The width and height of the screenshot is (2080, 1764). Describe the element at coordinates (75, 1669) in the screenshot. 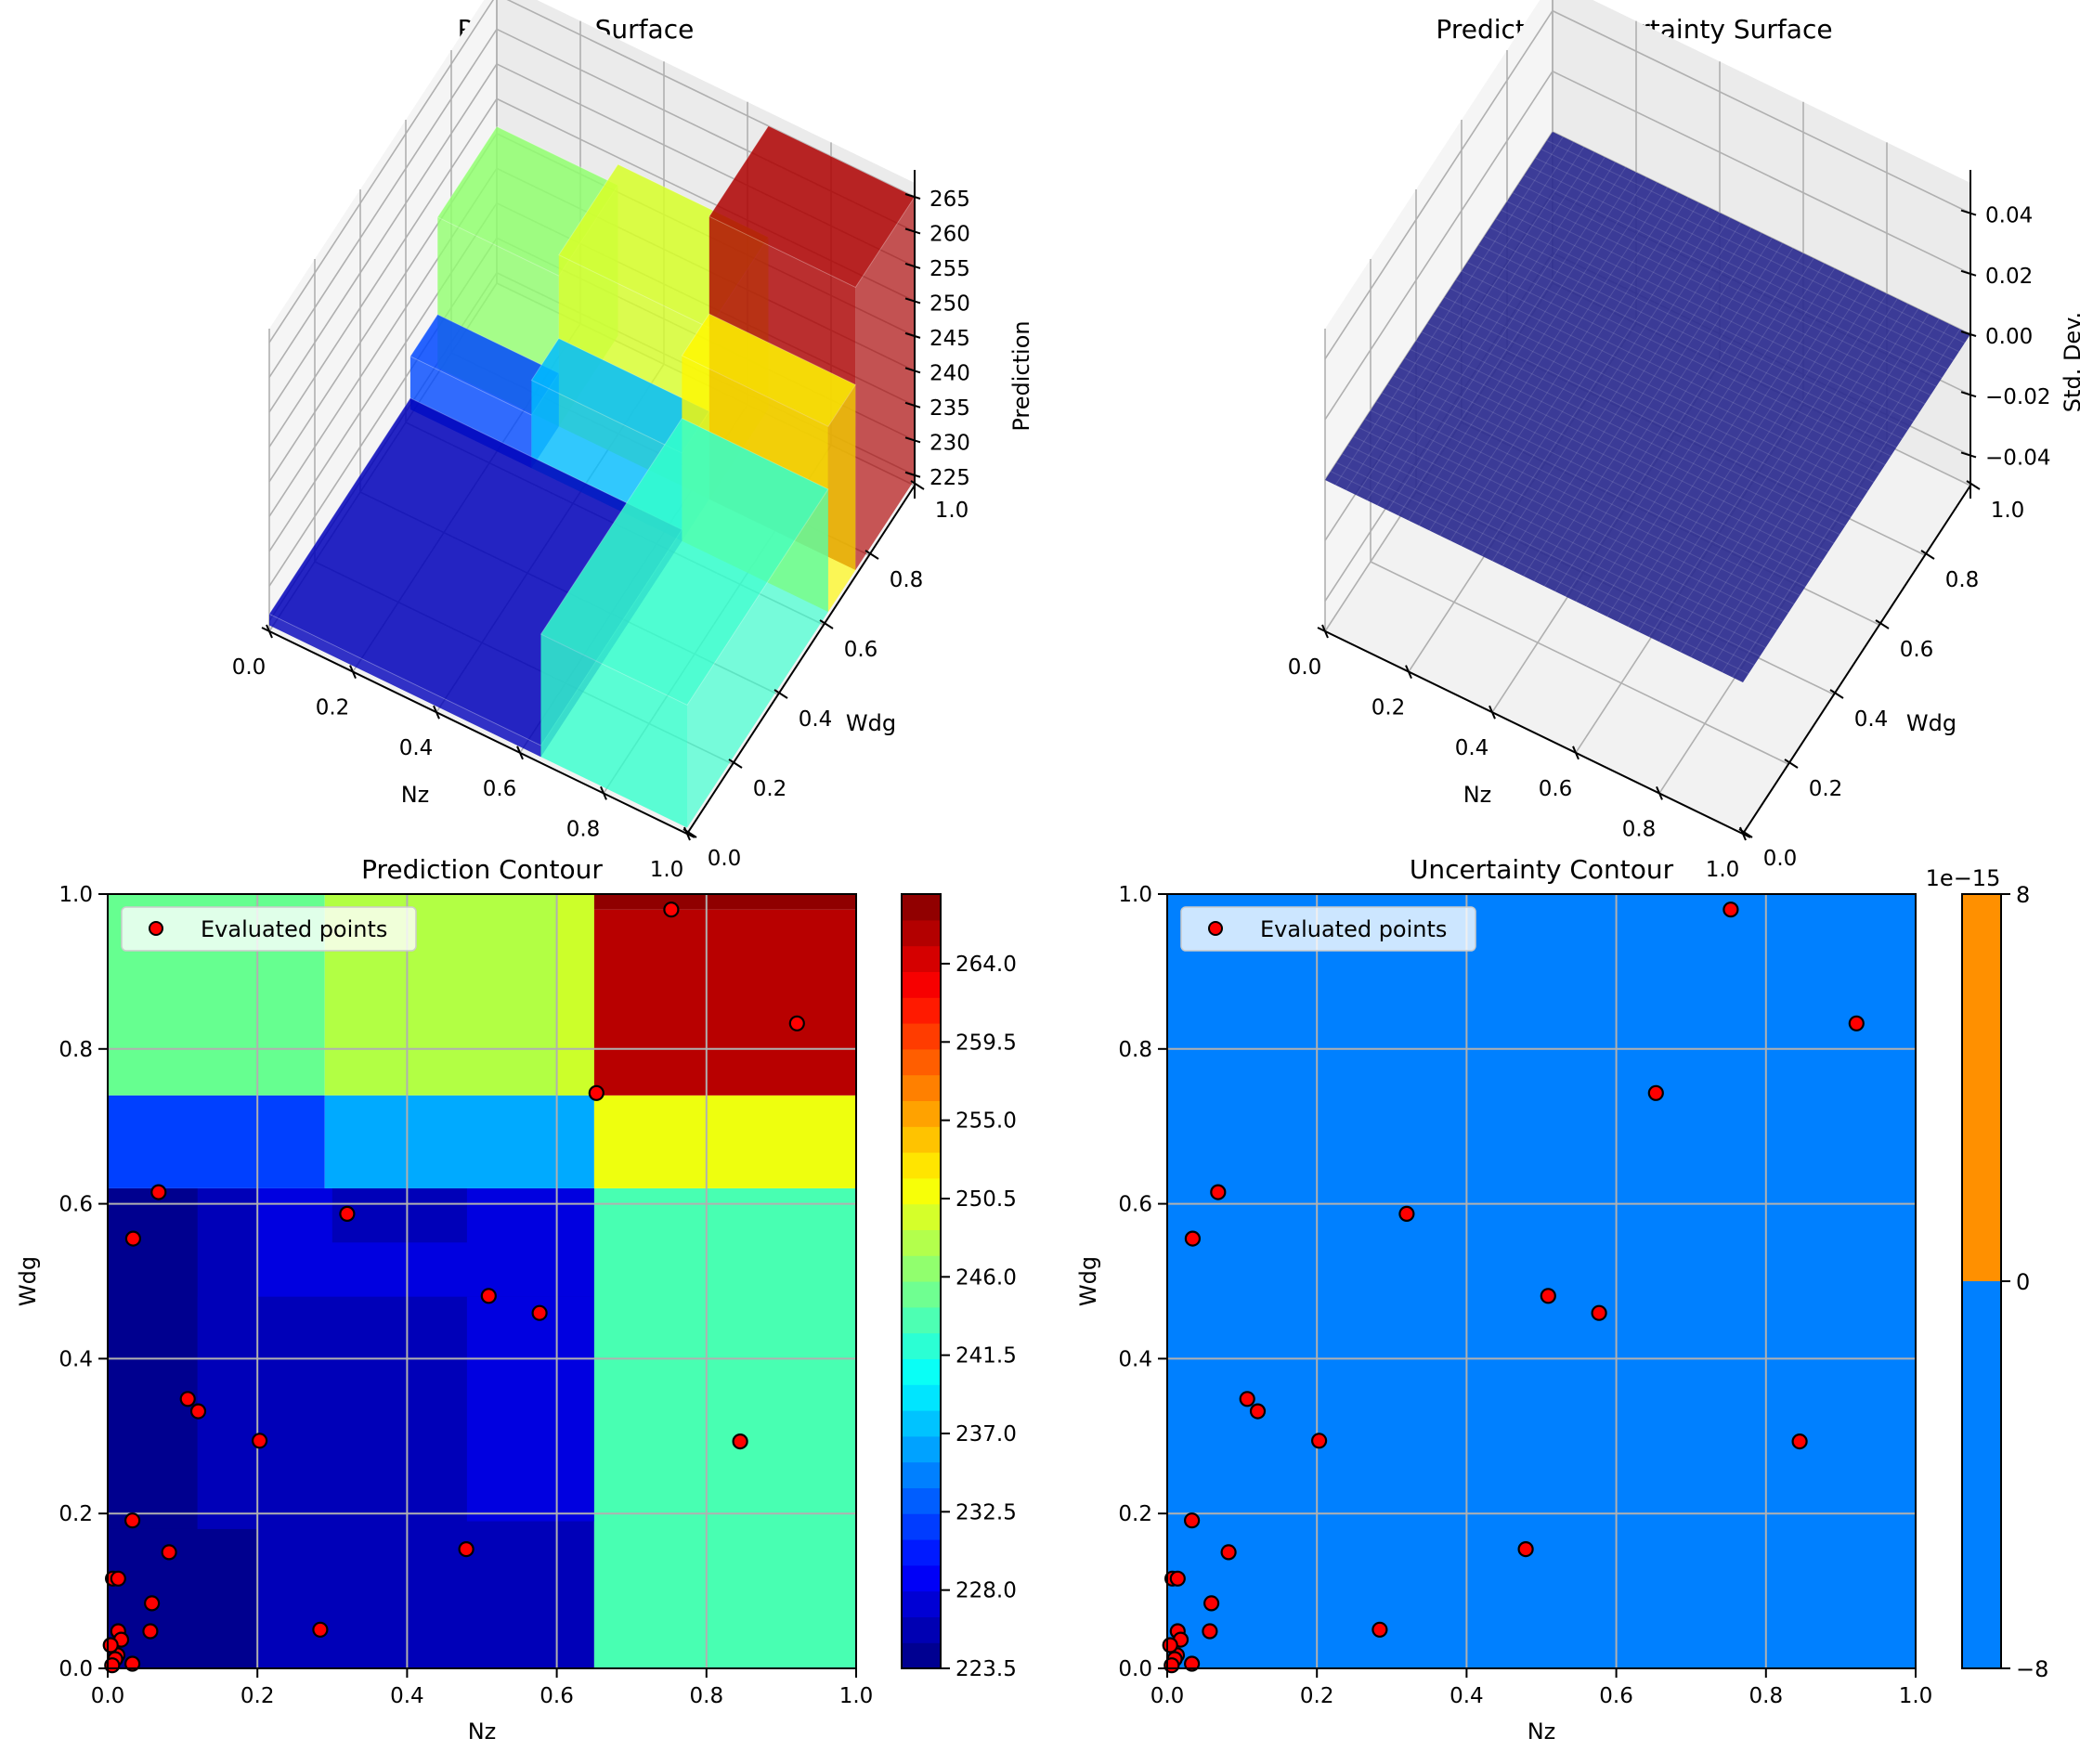

I see `y-tick-label: 0.0` at that location.